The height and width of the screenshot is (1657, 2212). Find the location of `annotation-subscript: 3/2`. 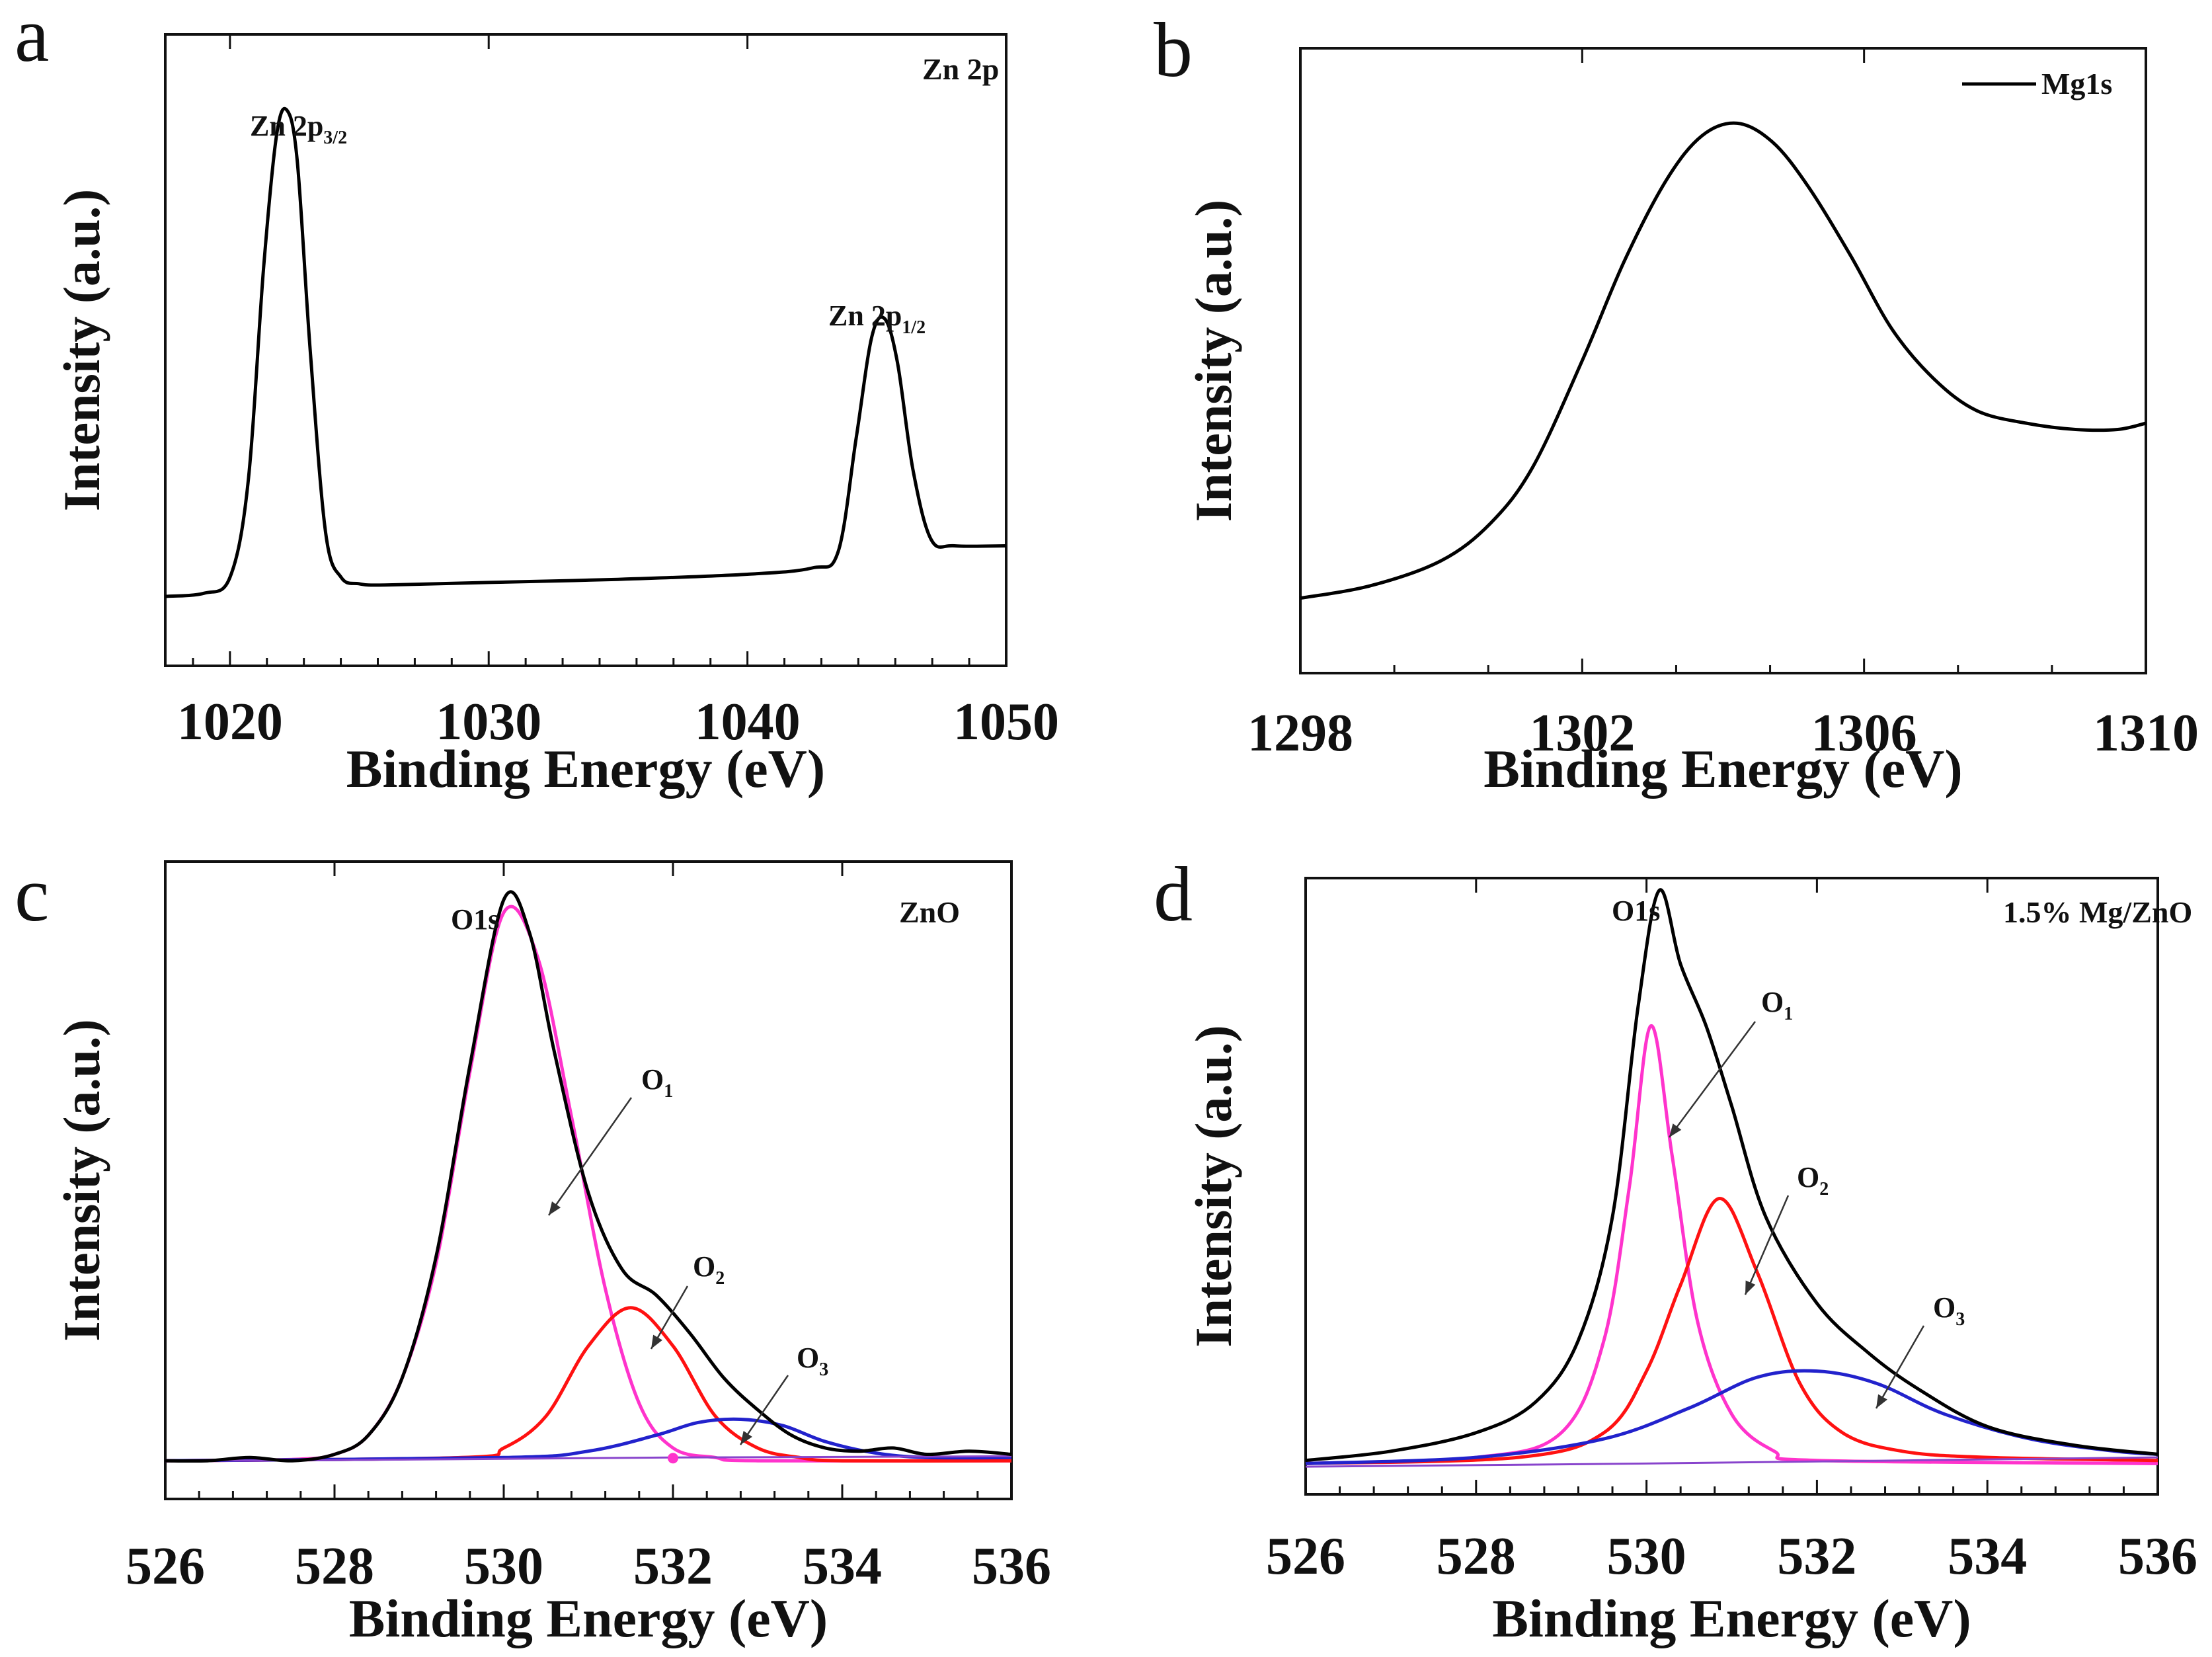

annotation-subscript: 3/2 is located at coordinates (335, 138).